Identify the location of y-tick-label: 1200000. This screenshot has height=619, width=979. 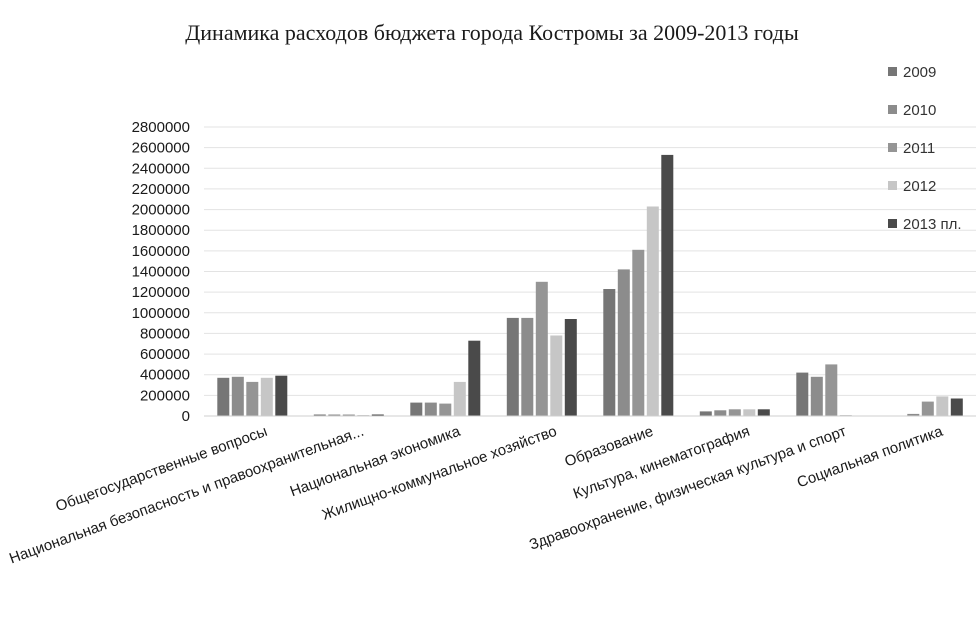
(161, 292).